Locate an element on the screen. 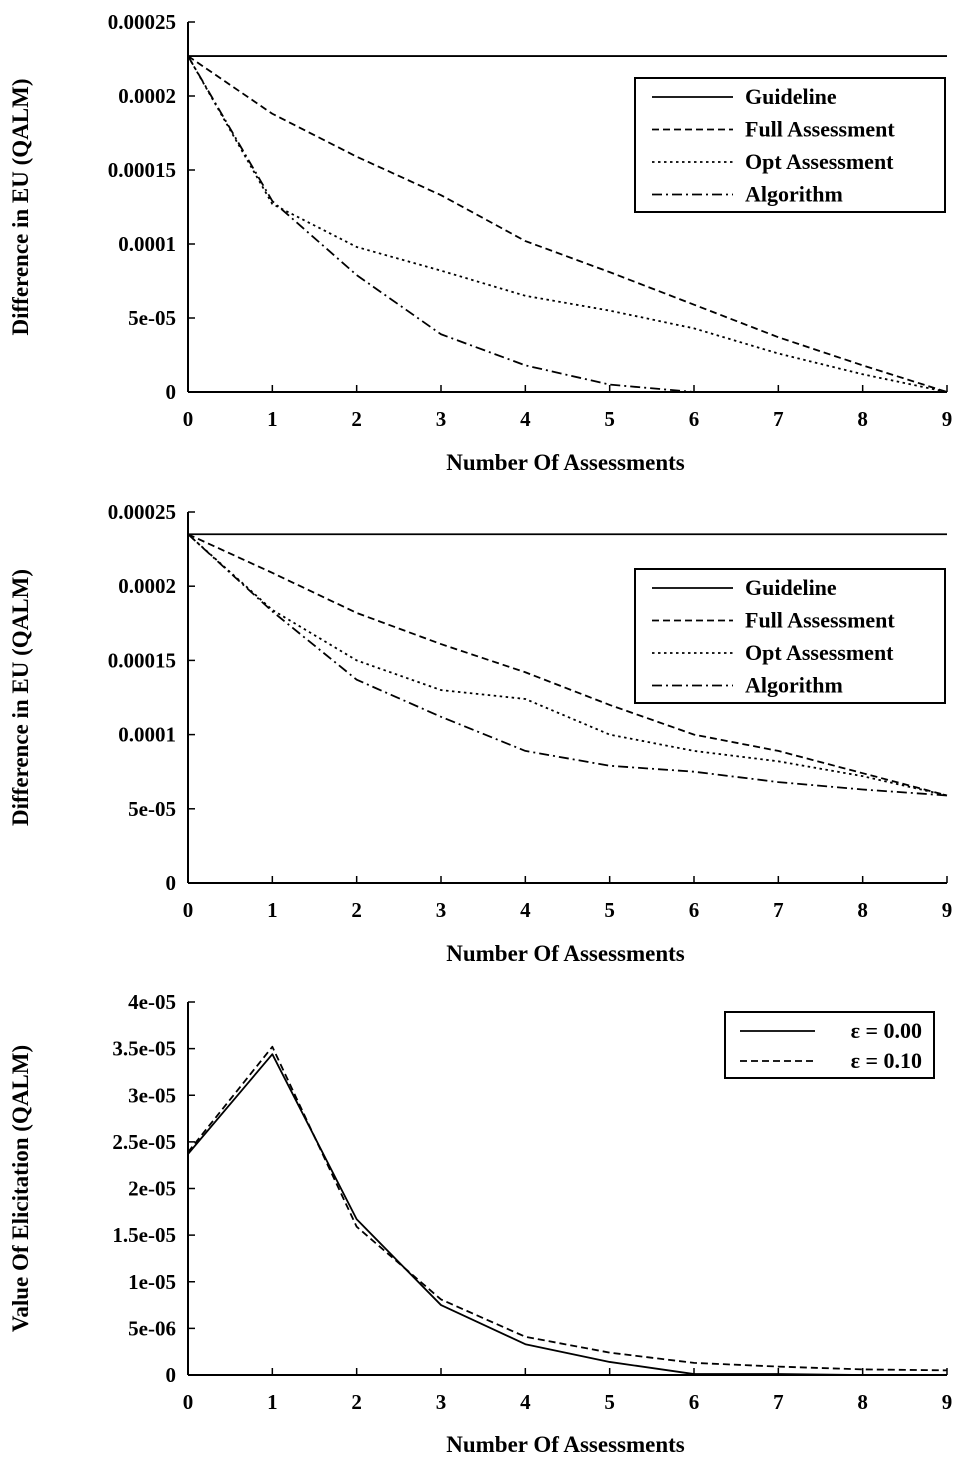 The height and width of the screenshot is (1458, 956). y-axis-label: Value Of Elicitation (QALM) is located at coordinates (20, 1188).